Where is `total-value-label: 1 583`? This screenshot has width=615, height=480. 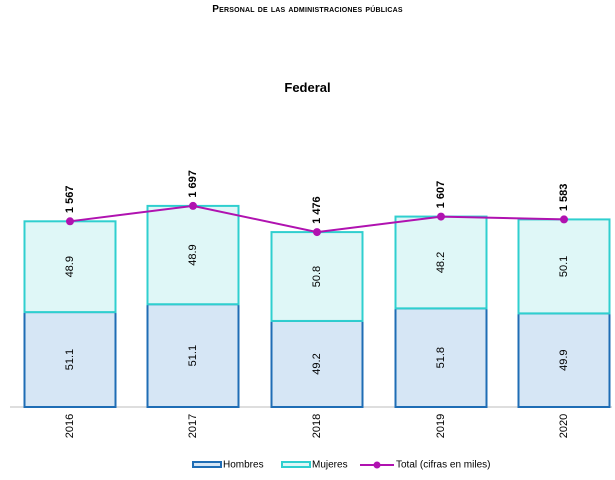 total-value-label: 1 583 is located at coordinates (564, 198).